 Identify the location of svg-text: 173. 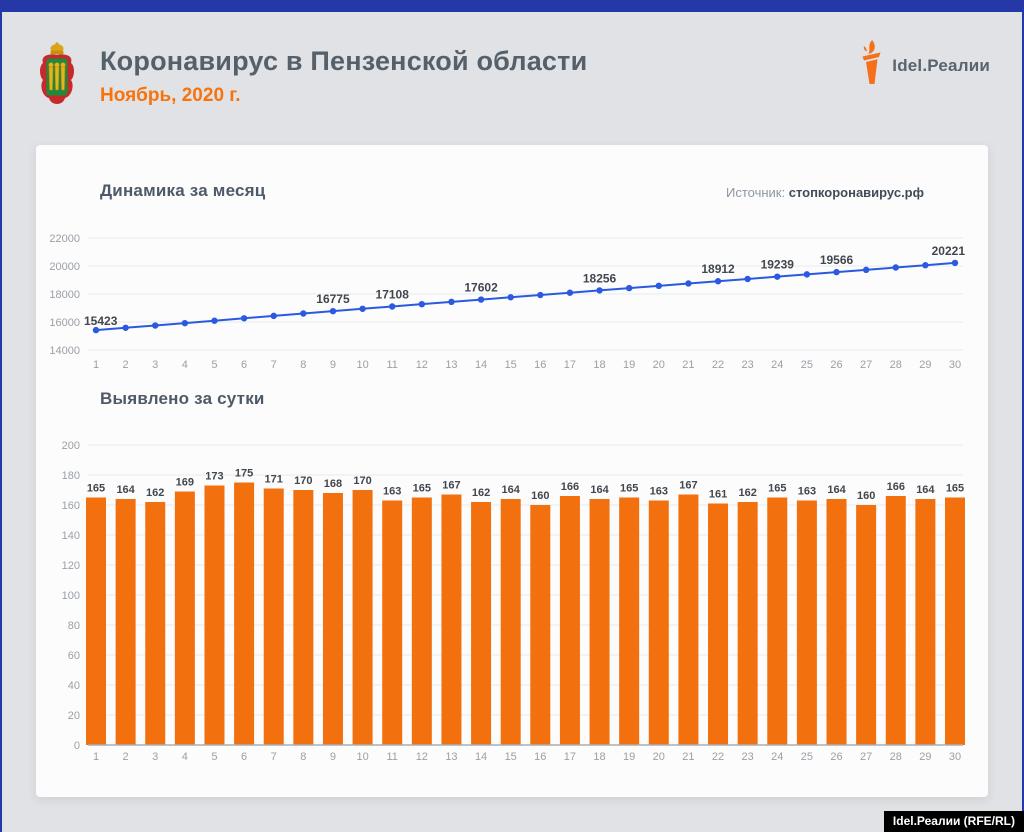
(214, 477).